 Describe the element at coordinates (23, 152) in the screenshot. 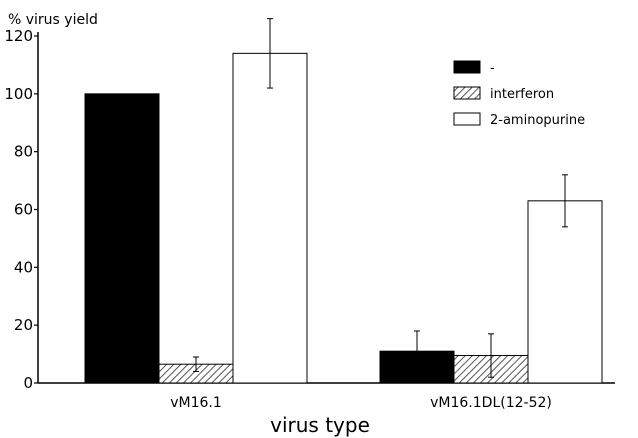

I see `y-tick-label: 80` at that location.